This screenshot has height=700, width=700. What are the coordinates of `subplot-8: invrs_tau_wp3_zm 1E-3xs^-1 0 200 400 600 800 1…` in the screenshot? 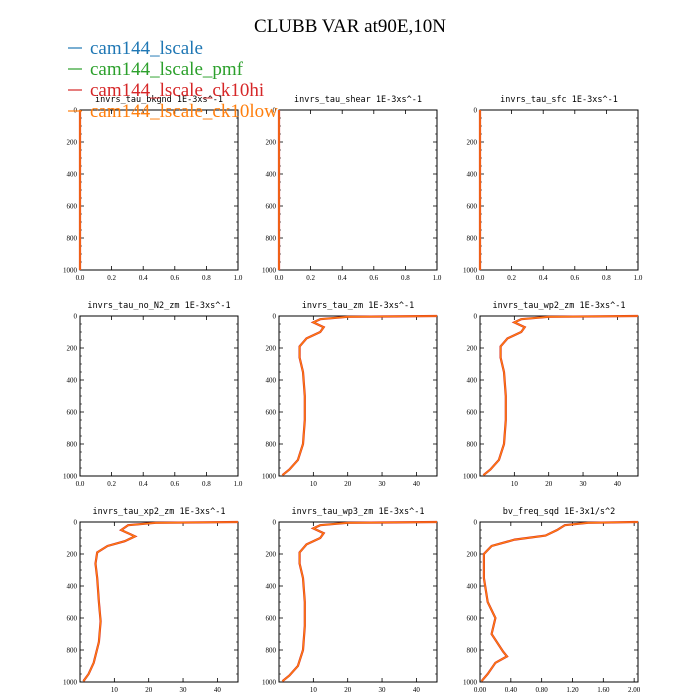 It's located at (350, 600).